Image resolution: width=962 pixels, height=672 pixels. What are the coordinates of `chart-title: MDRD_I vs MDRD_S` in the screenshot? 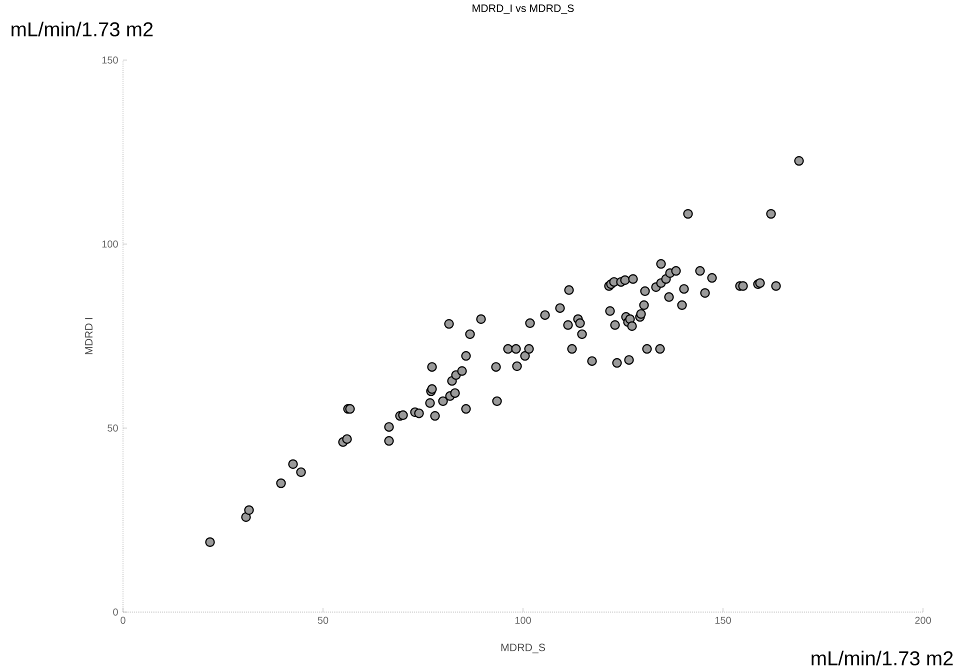 It's located at (523, 9).